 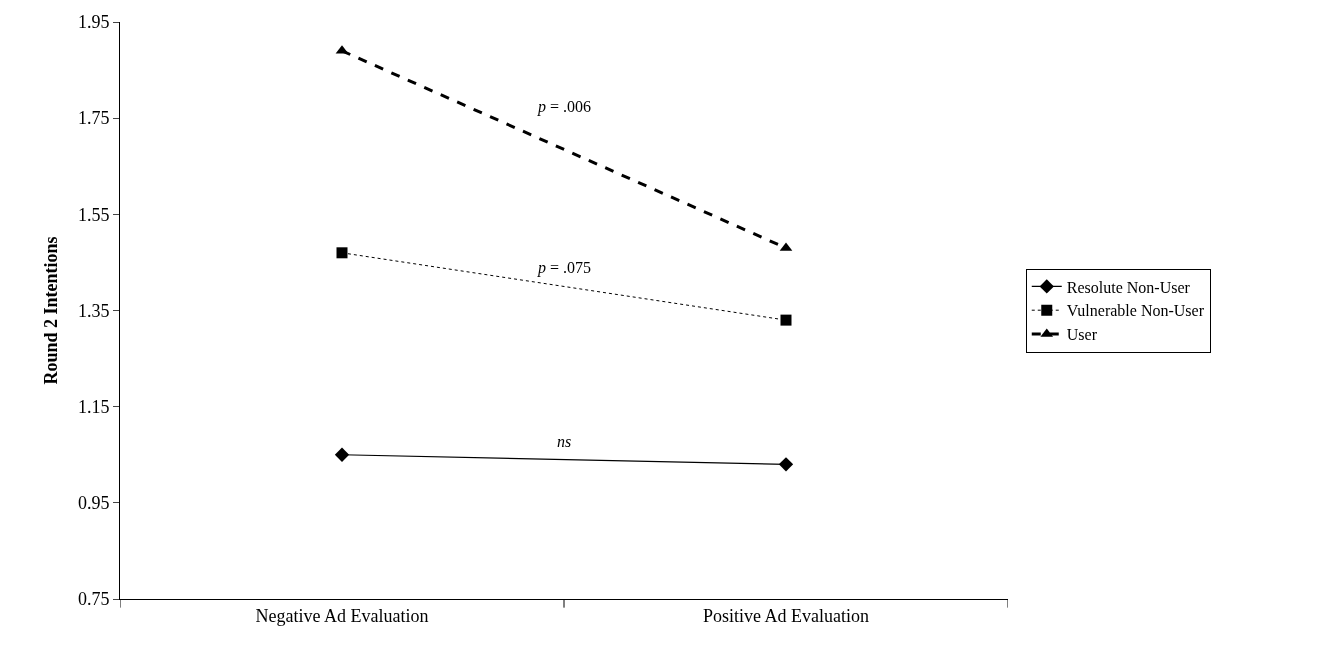 I want to click on x-tick-label: Positive Ad Evaluation, so click(x=786, y=615).